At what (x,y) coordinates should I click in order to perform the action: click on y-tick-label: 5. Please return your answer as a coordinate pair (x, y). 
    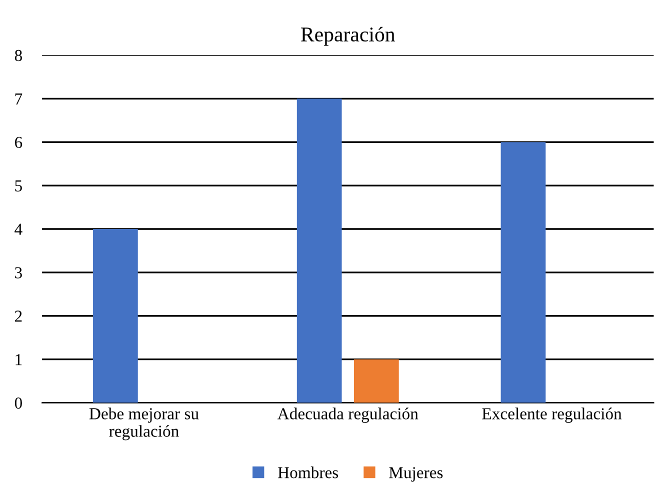
    Looking at the image, I should click on (18, 186).